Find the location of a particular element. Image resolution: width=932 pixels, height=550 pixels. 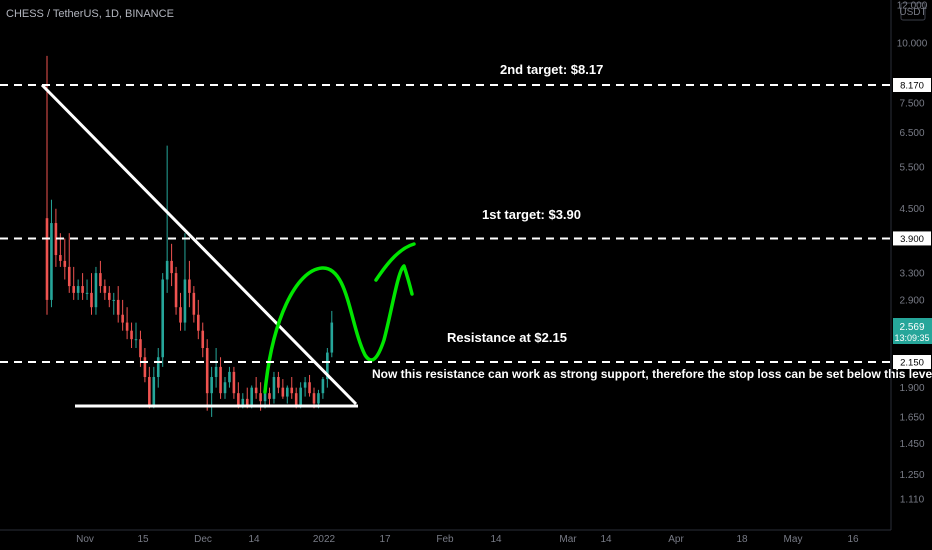

time-axis: Nov 15 Dec 14 2022 17 Feb 14 Mar 14 Apr 18 May 16 is located at coordinates (445, 537).